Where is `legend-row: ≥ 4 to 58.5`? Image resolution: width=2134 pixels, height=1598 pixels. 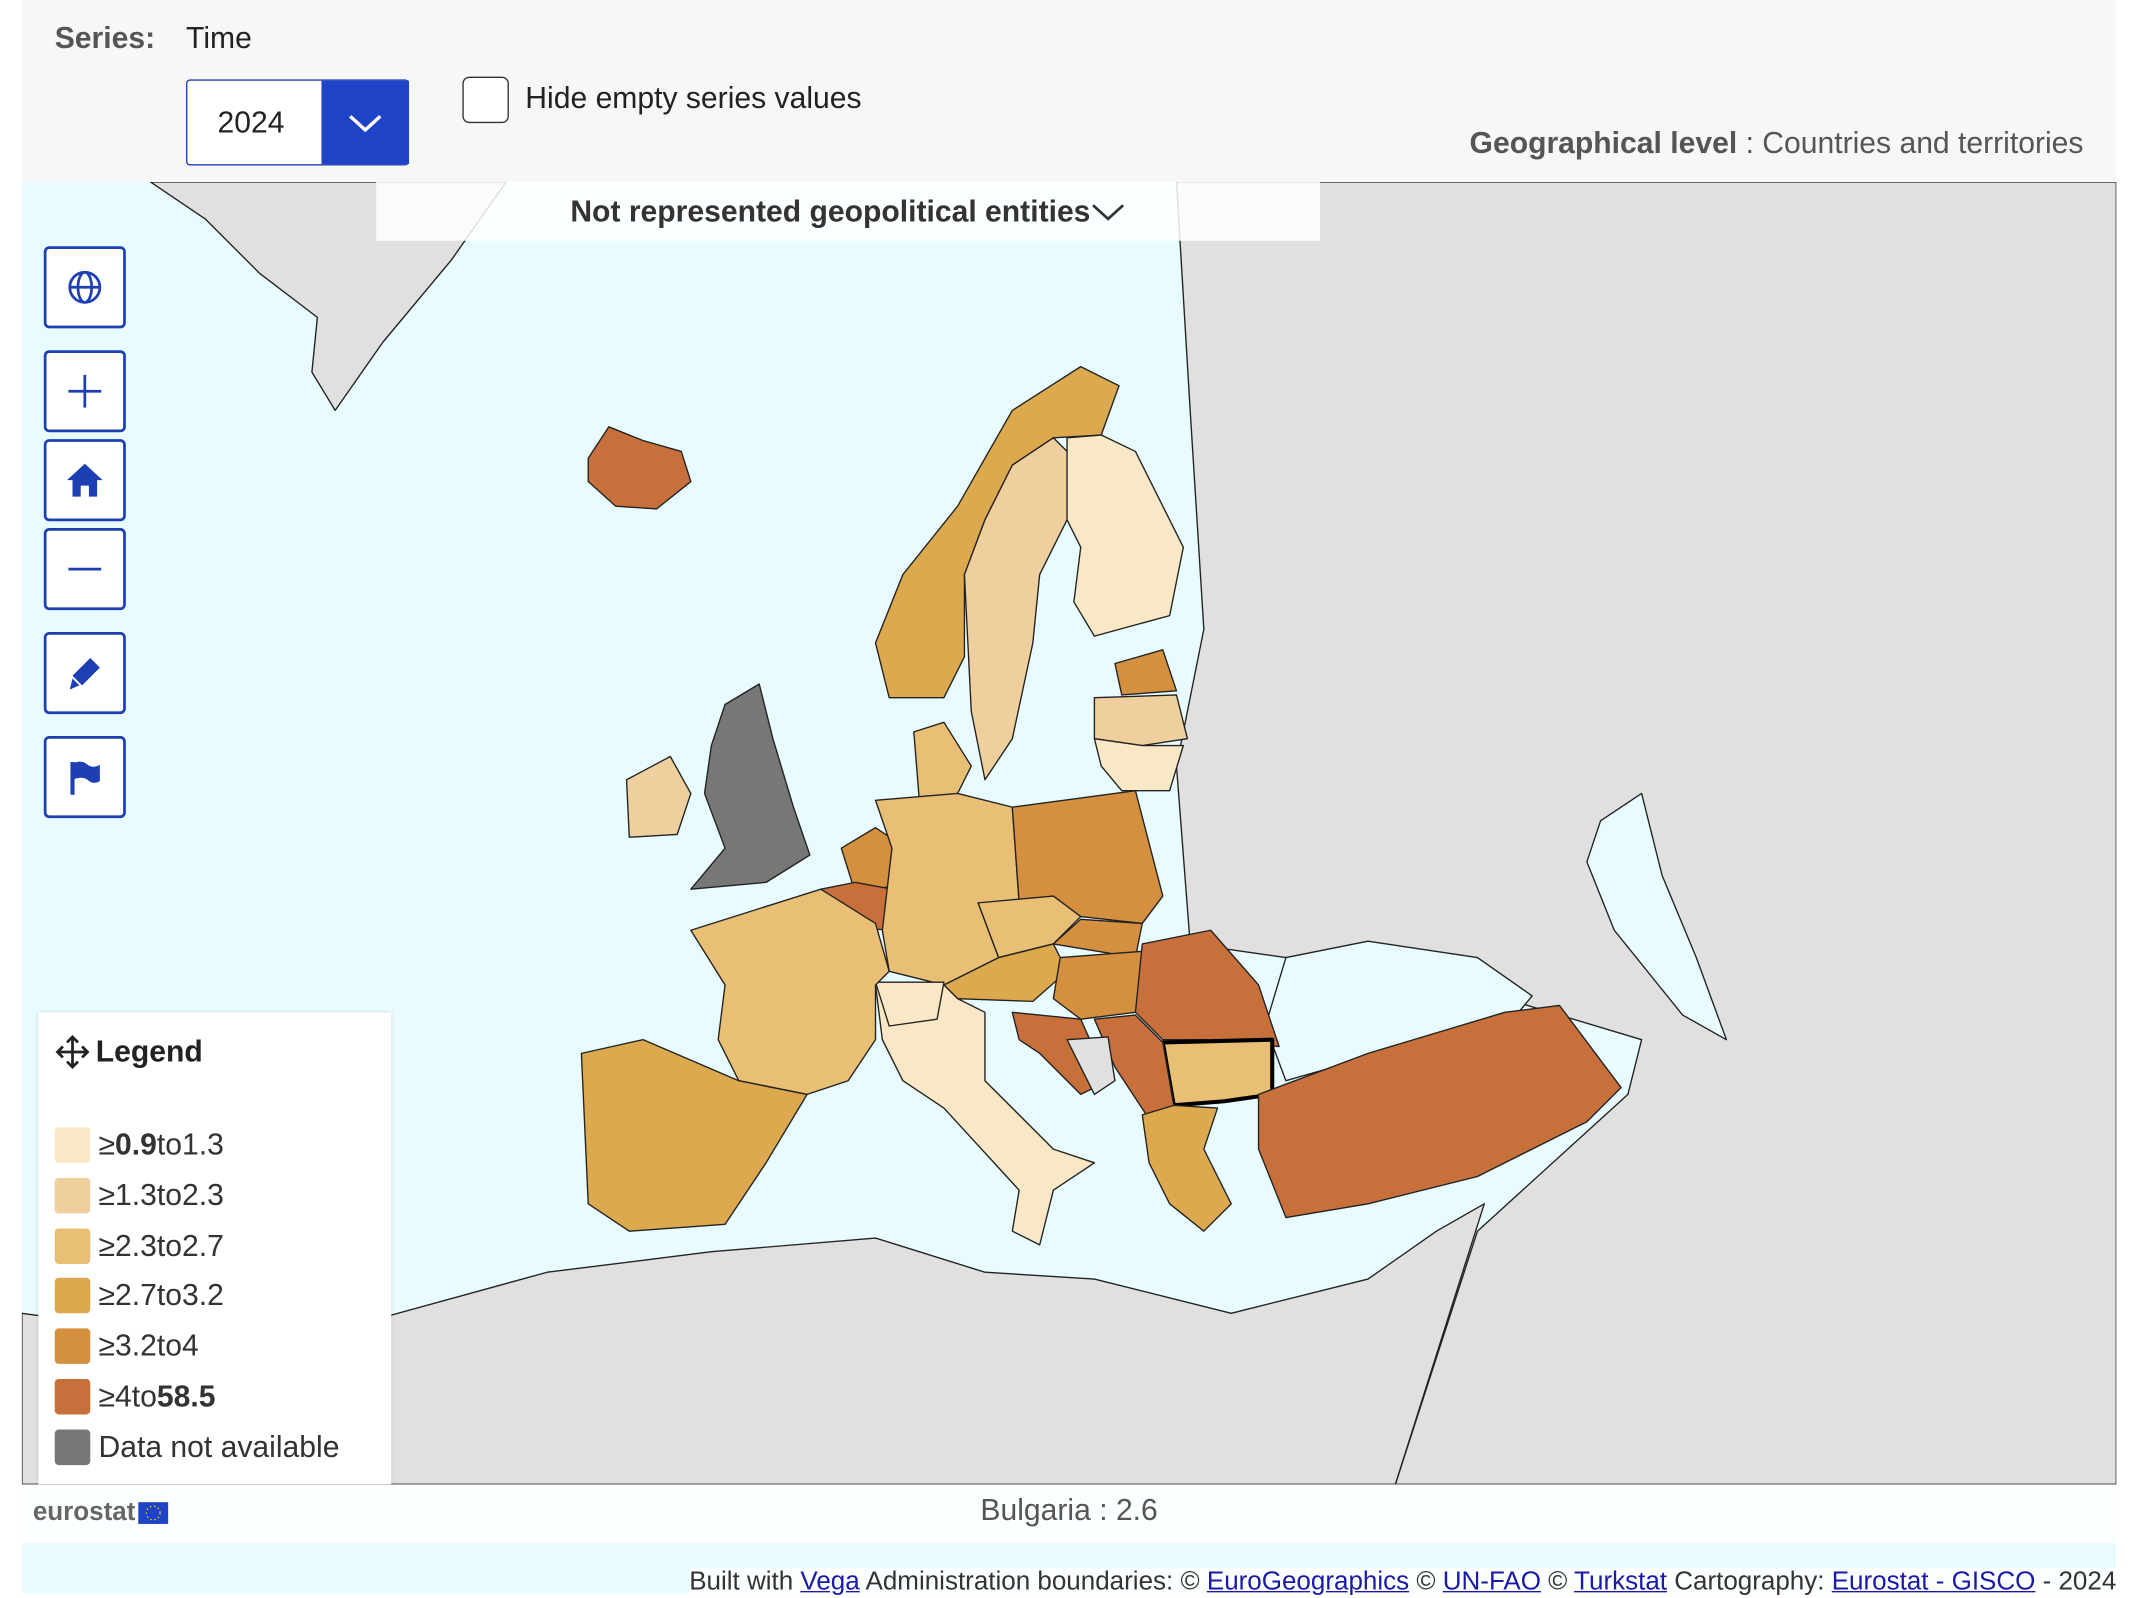 legend-row: ≥ 4 to 58.5 is located at coordinates (135, 1396).